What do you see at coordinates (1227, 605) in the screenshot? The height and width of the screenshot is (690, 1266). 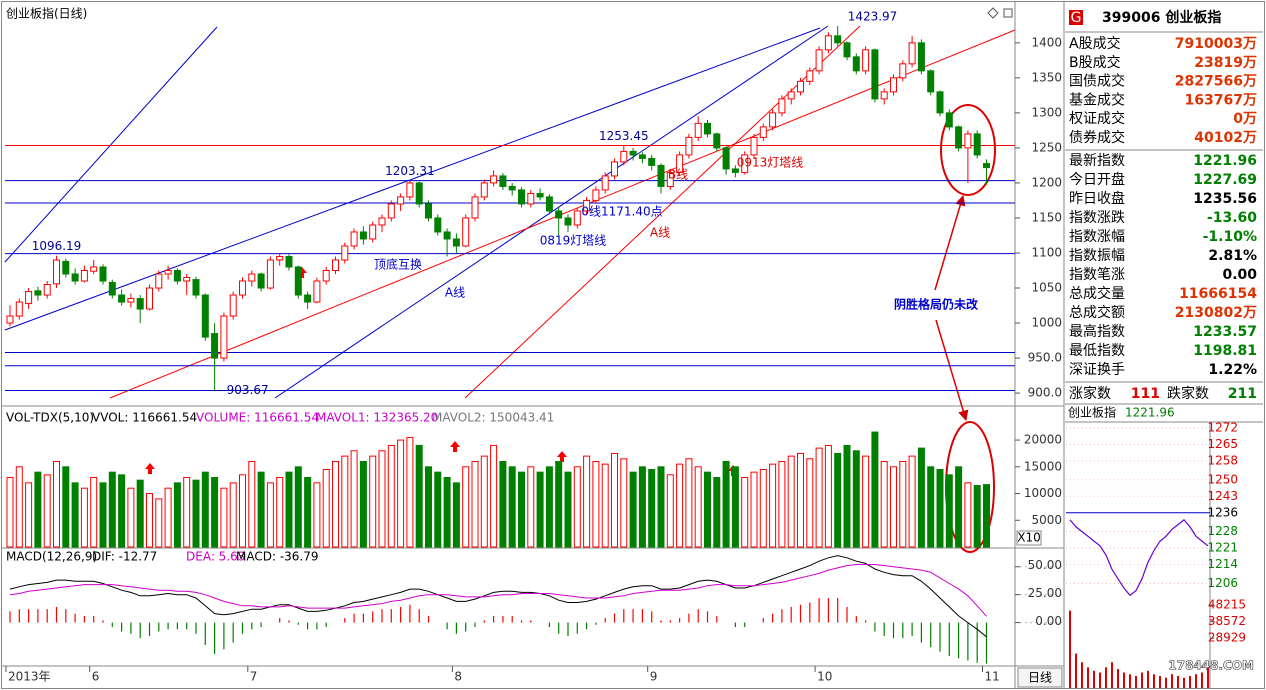 I see `v-tick-label: 48215` at bounding box center [1227, 605].